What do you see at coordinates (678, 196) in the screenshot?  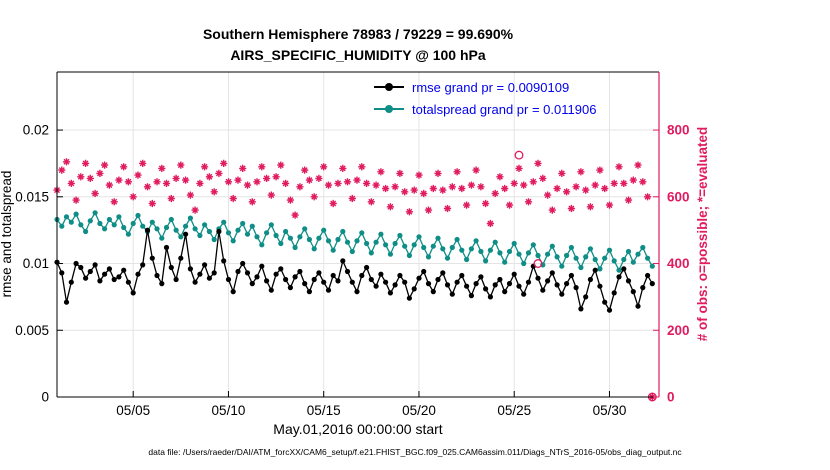 I see `svg-text: 600` at bounding box center [678, 196].